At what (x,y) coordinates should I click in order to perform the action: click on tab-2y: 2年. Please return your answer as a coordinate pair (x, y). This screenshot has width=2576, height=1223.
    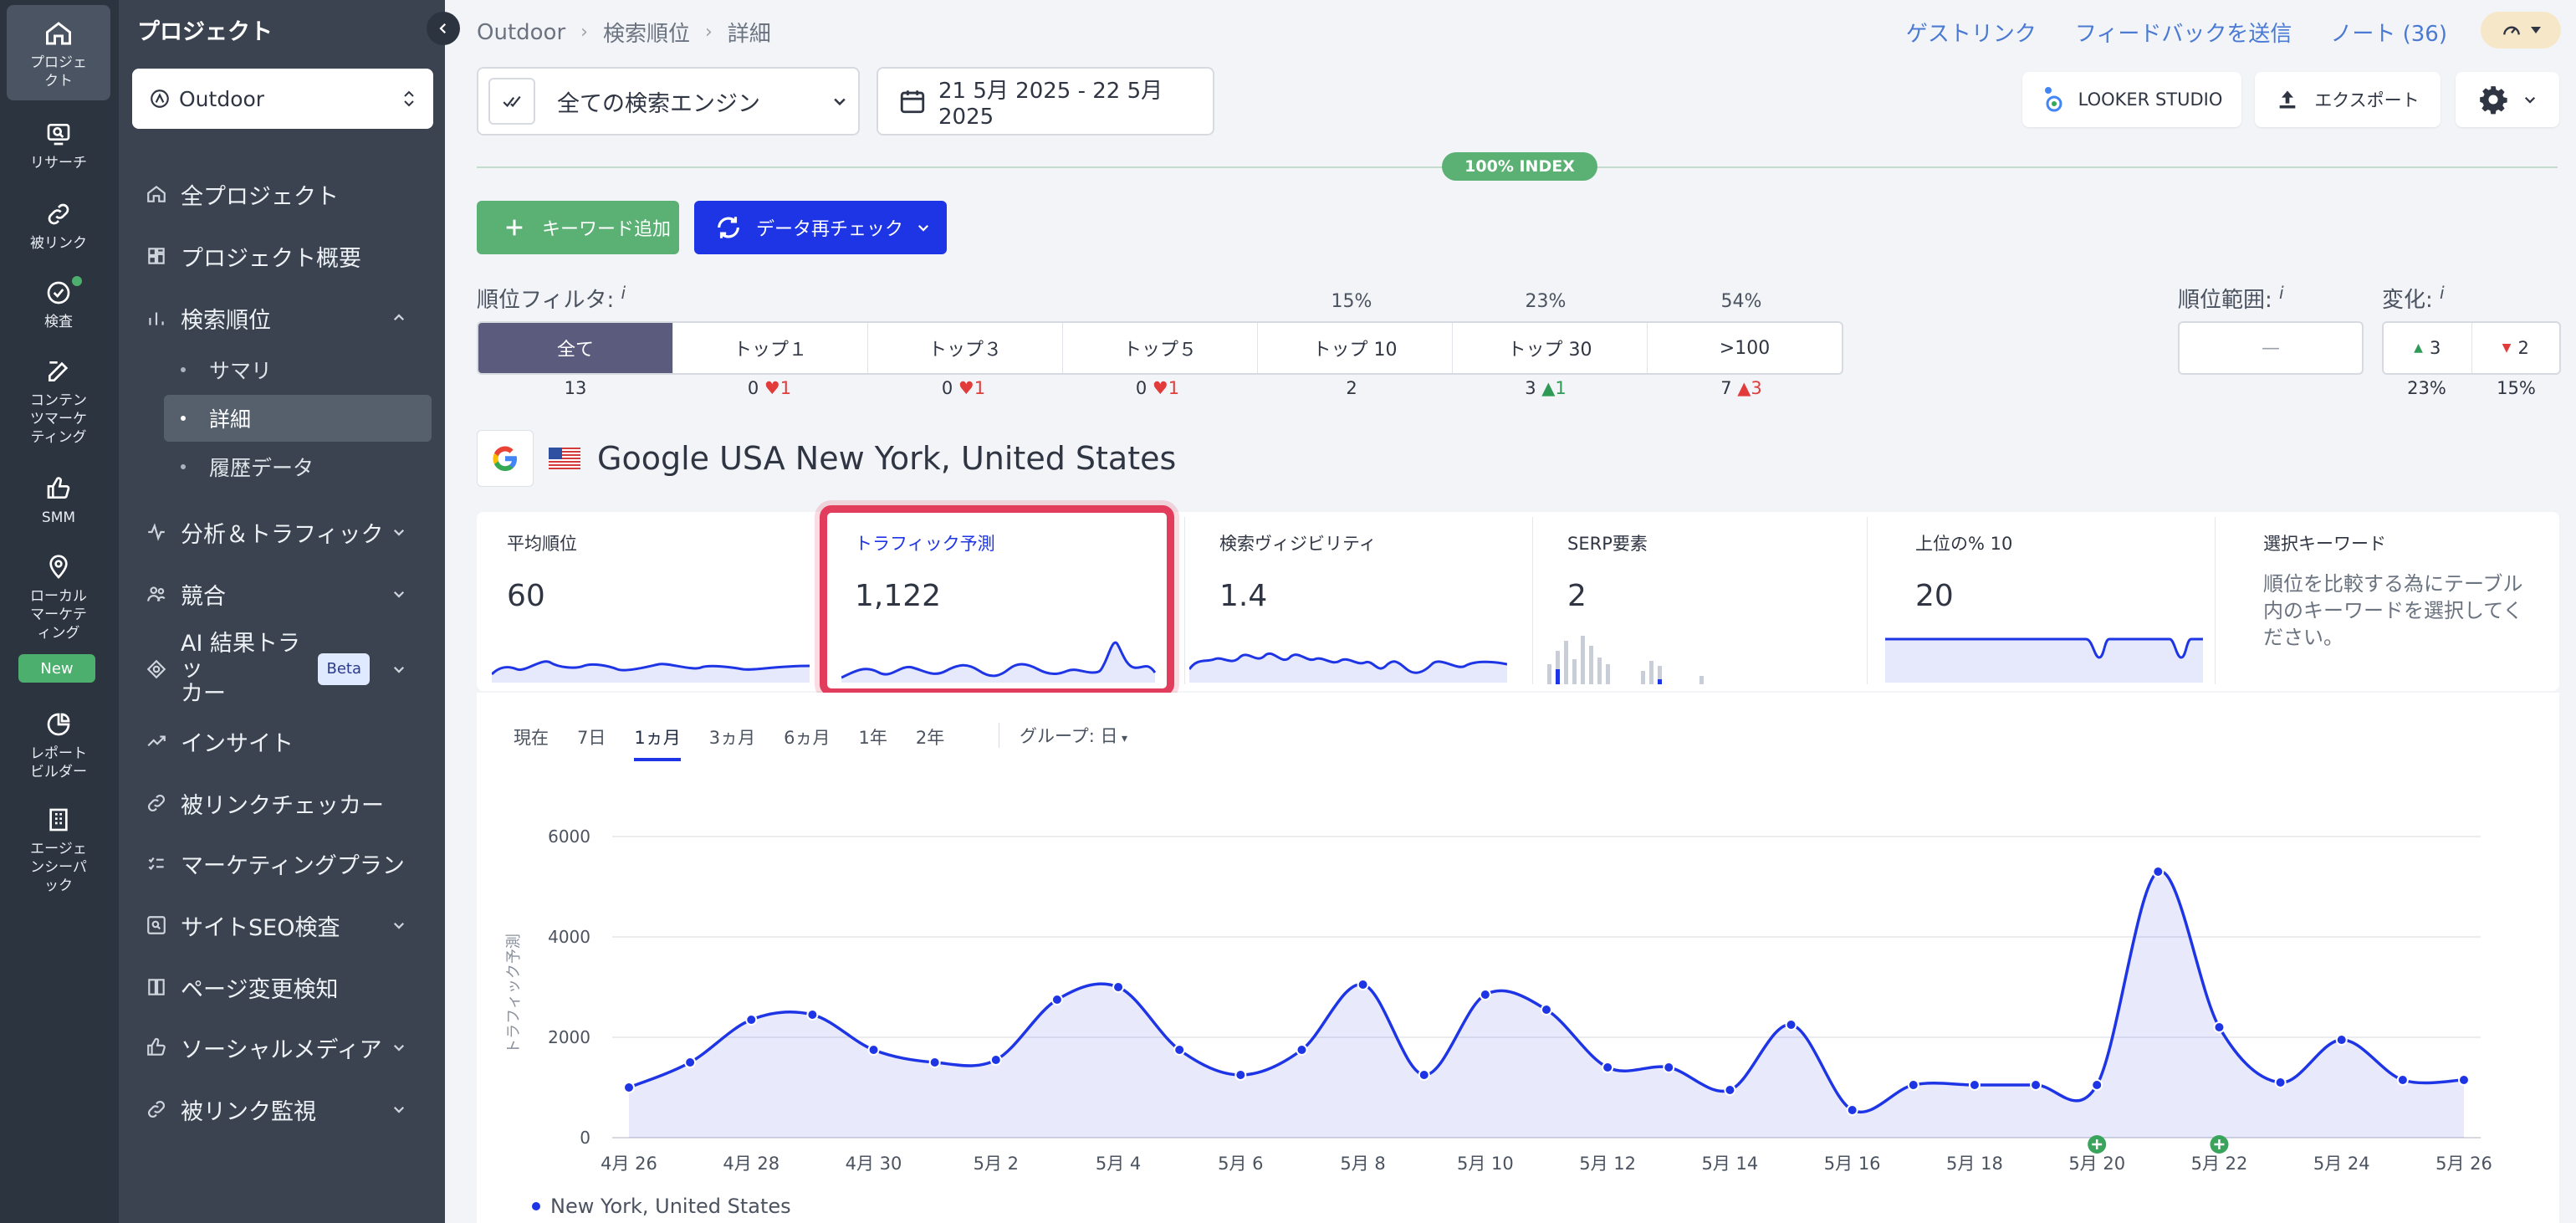
    Looking at the image, I should click on (930, 738).